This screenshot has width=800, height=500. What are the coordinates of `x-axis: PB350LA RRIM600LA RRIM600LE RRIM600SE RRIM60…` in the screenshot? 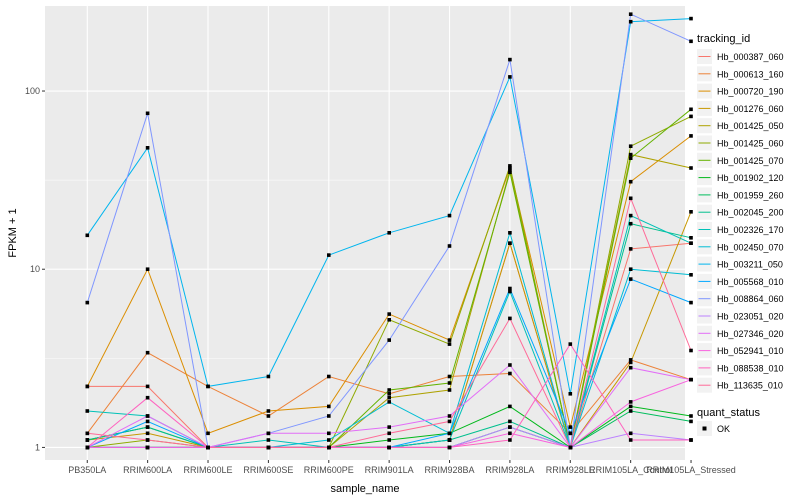 It's located at (402, 467).